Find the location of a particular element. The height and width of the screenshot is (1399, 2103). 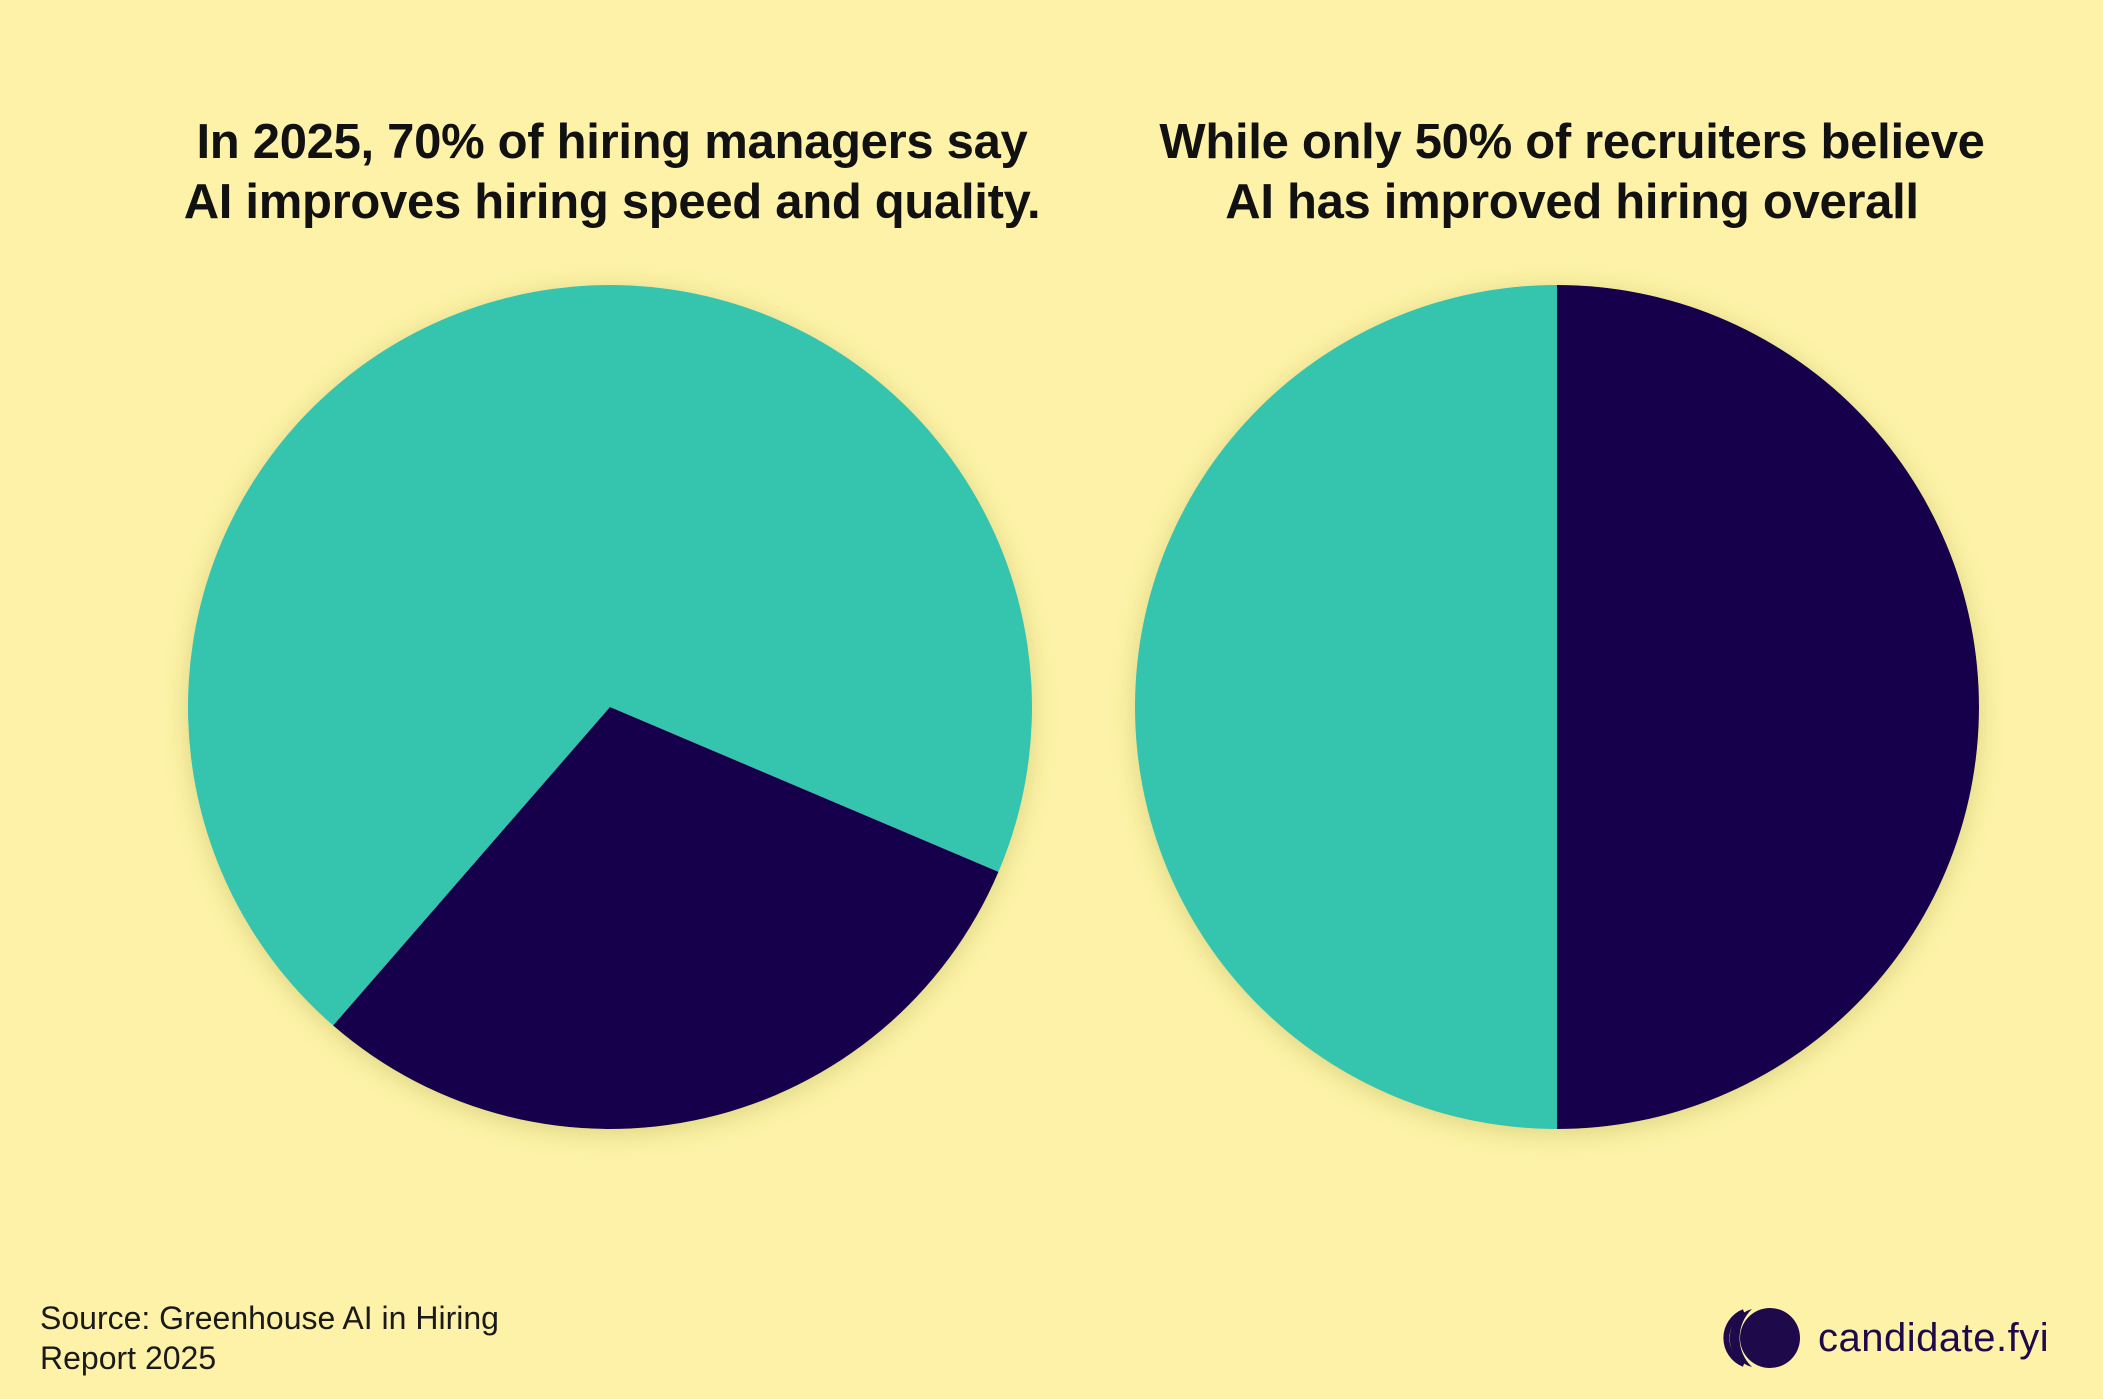

brand: candidate.fyi is located at coordinates (1884, 1338).